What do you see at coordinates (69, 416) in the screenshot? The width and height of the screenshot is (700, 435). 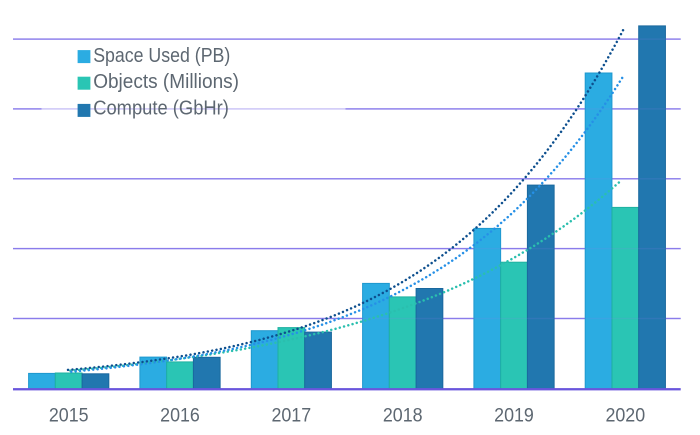 I see `svg-text: 2015` at bounding box center [69, 416].